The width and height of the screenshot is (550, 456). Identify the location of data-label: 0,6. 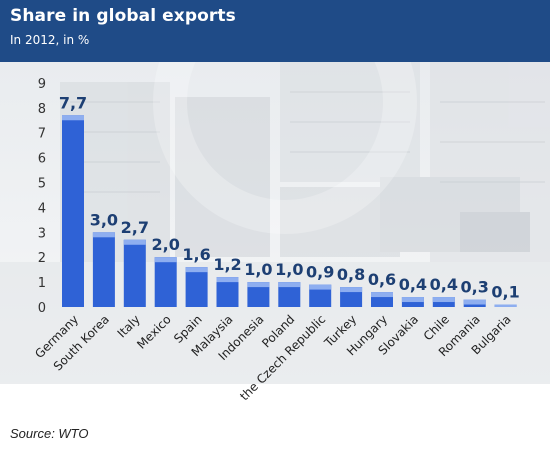
(382, 279).